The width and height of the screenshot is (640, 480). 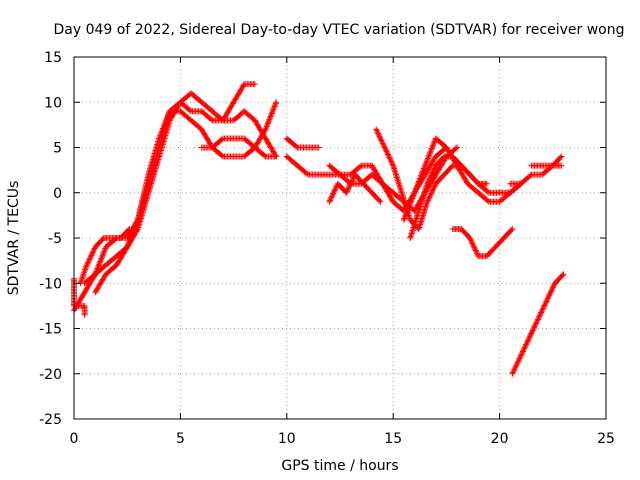 What do you see at coordinates (500, 439) in the screenshot?
I see `x-tick-label: 20` at bounding box center [500, 439].